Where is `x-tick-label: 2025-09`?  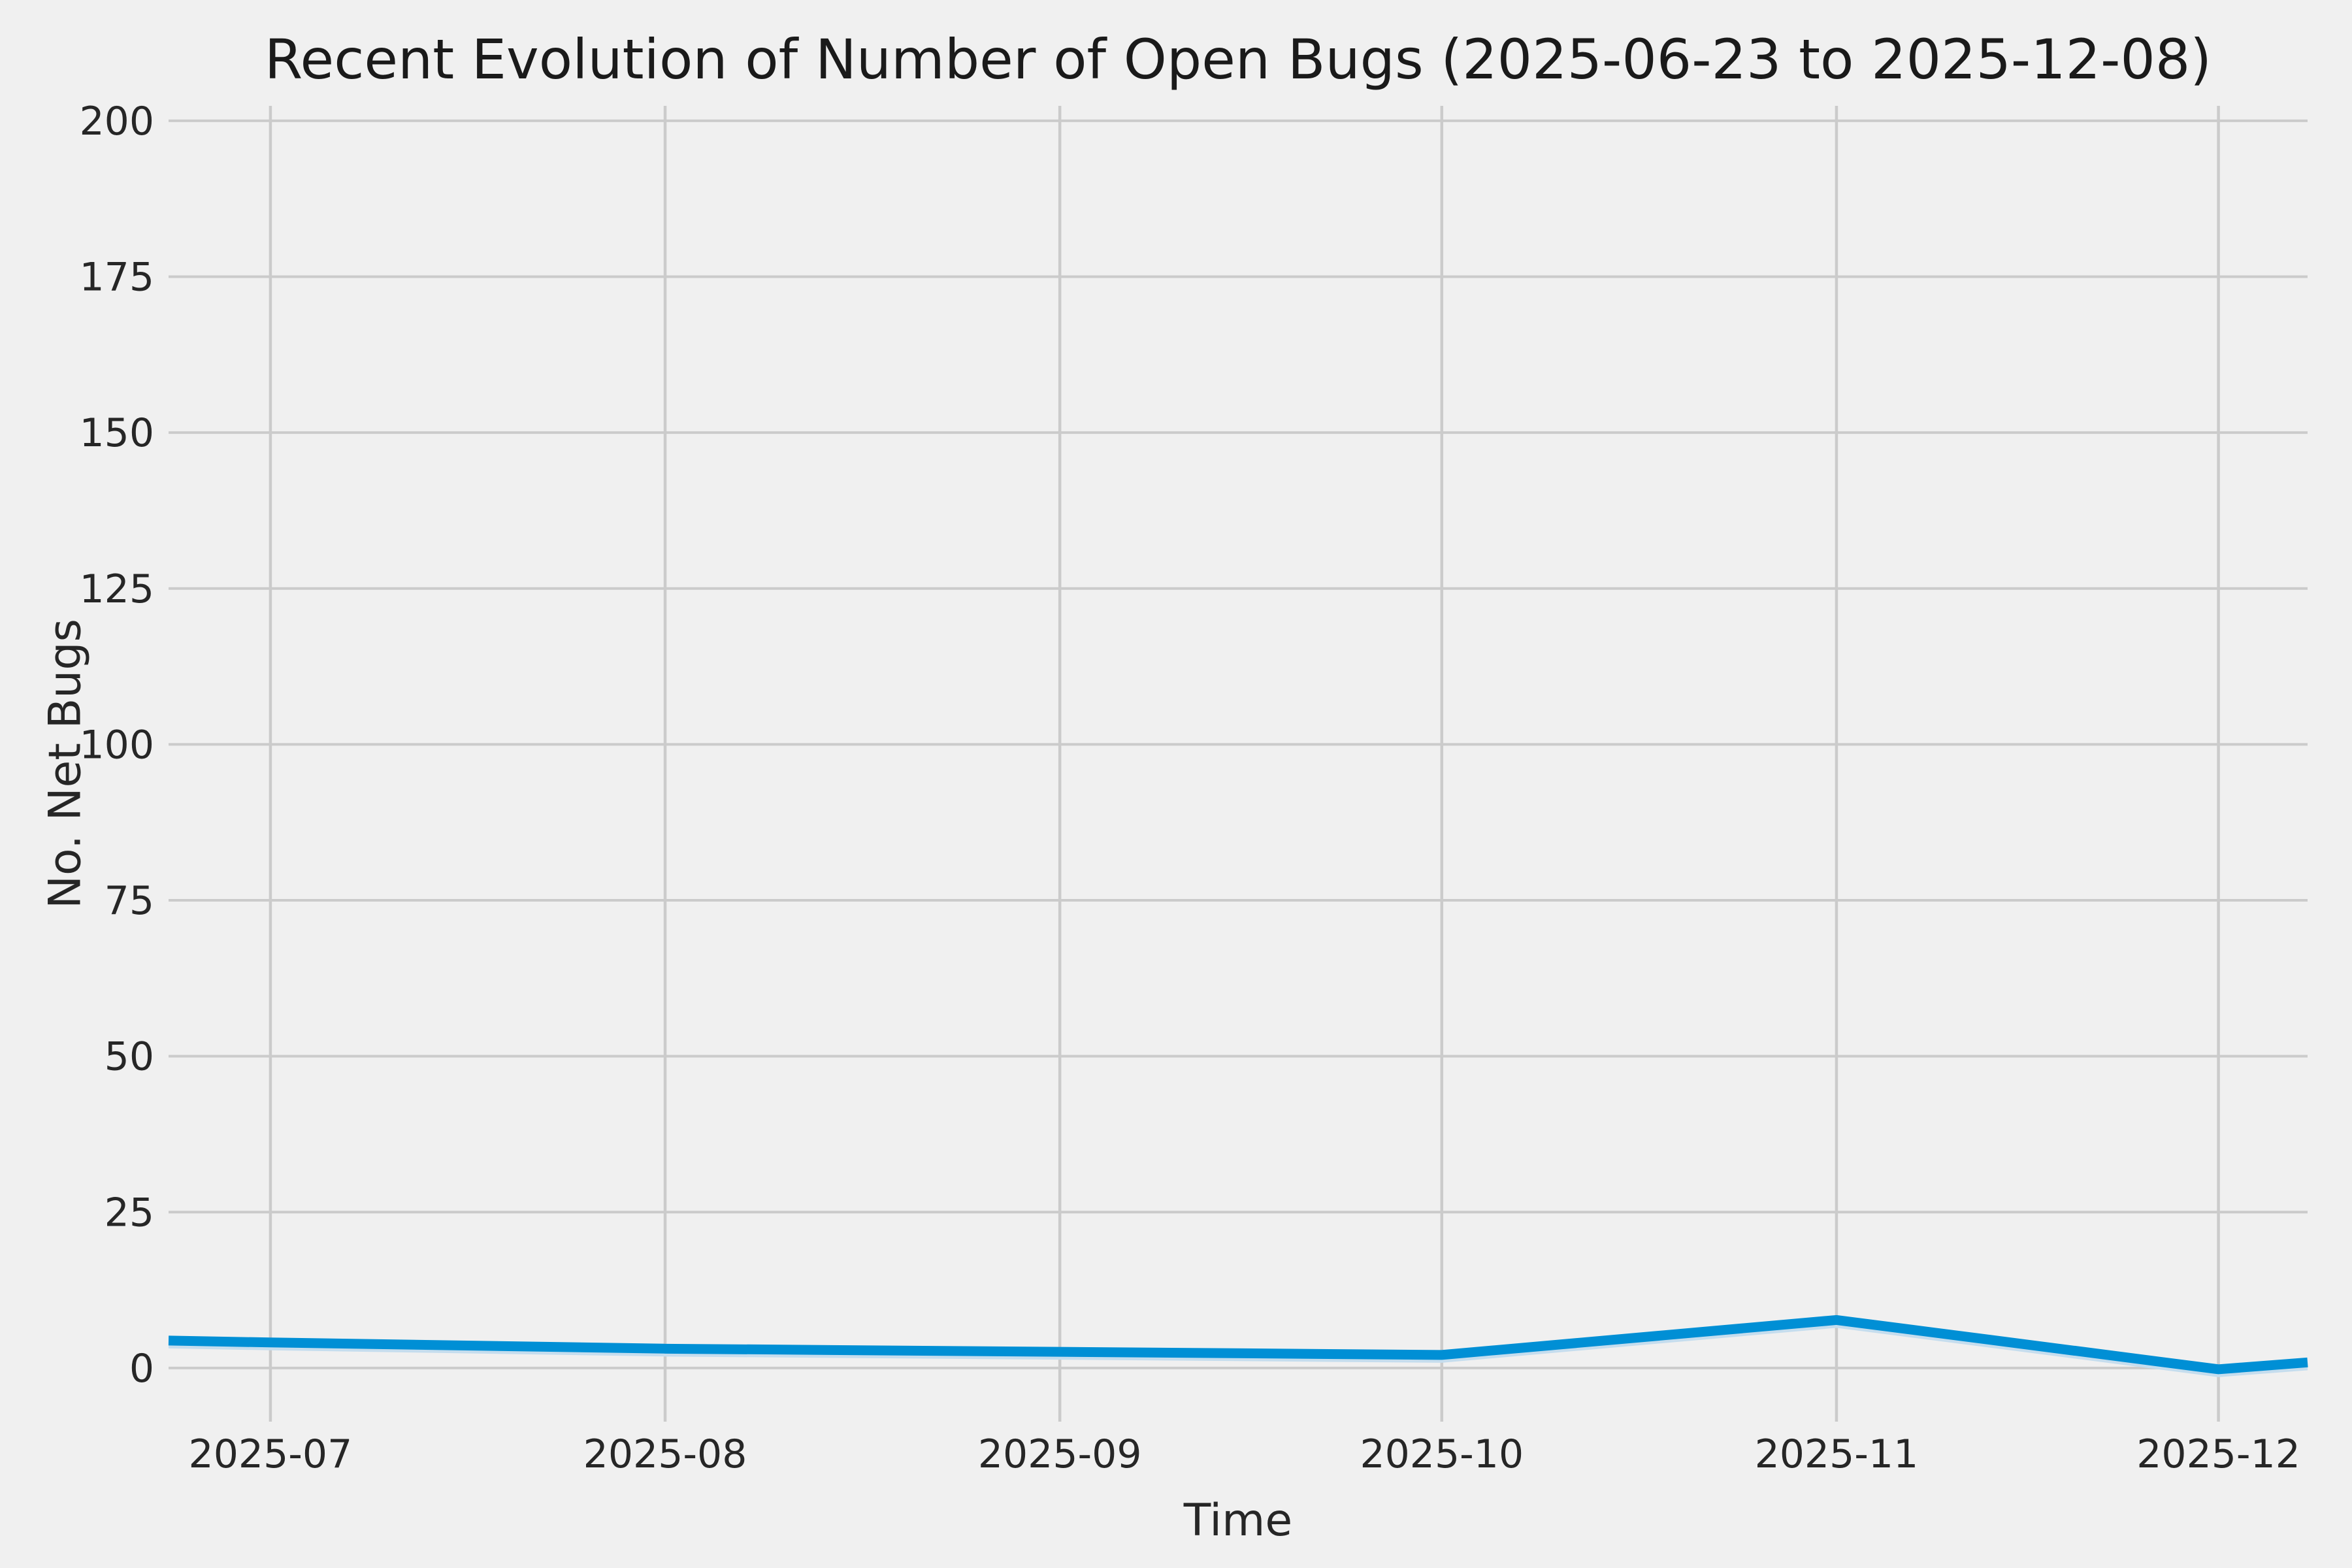 x-tick-label: 2025-09 is located at coordinates (1060, 1454).